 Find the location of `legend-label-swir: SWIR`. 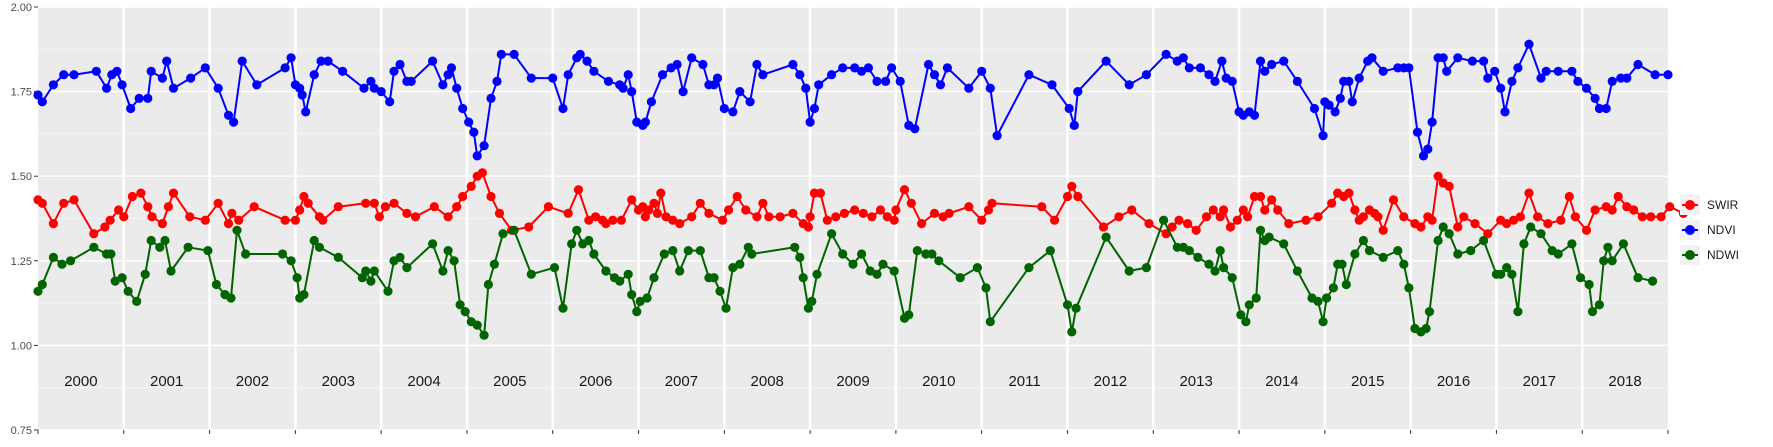

legend-label-swir: SWIR is located at coordinates (1723, 205).